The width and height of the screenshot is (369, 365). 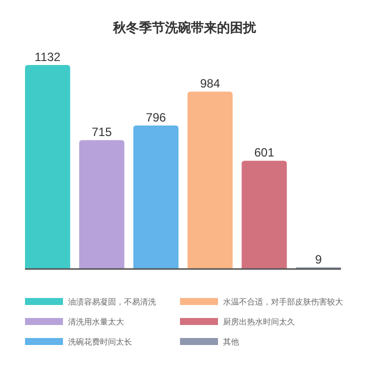 What do you see at coordinates (210, 83) in the screenshot?
I see `data-label: 984` at bounding box center [210, 83].